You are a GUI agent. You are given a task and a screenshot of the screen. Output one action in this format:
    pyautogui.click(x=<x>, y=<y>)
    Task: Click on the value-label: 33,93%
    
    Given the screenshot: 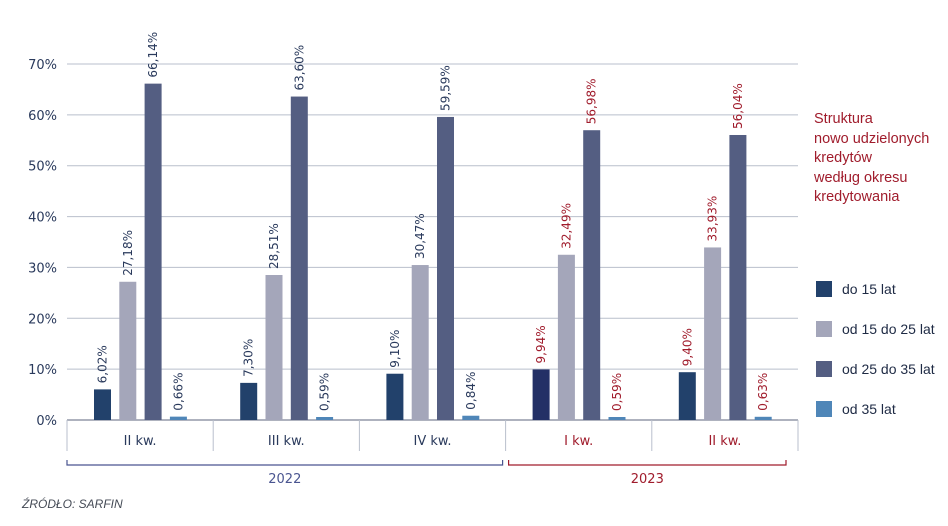 What is the action you would take?
    pyautogui.click(x=713, y=219)
    